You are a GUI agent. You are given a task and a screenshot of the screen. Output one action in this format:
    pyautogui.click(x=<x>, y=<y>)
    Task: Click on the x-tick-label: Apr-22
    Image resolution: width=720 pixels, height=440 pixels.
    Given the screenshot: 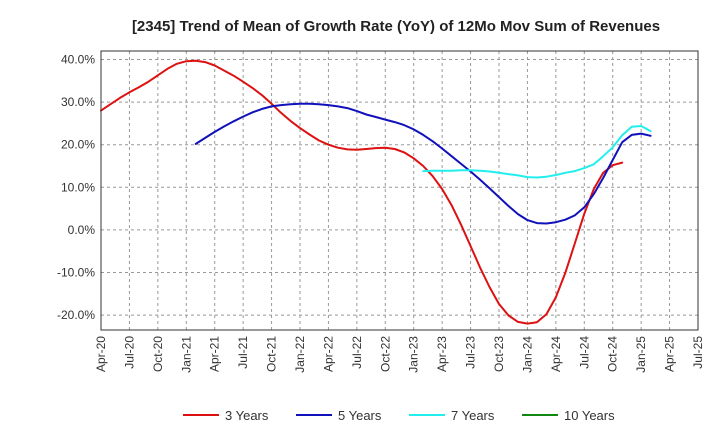 What is the action you would take?
    pyautogui.click(x=328, y=354)
    